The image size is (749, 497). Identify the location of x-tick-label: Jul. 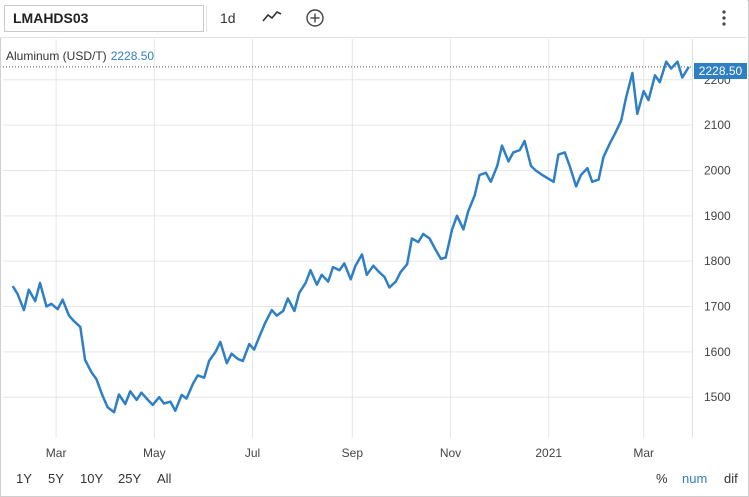
(252, 453).